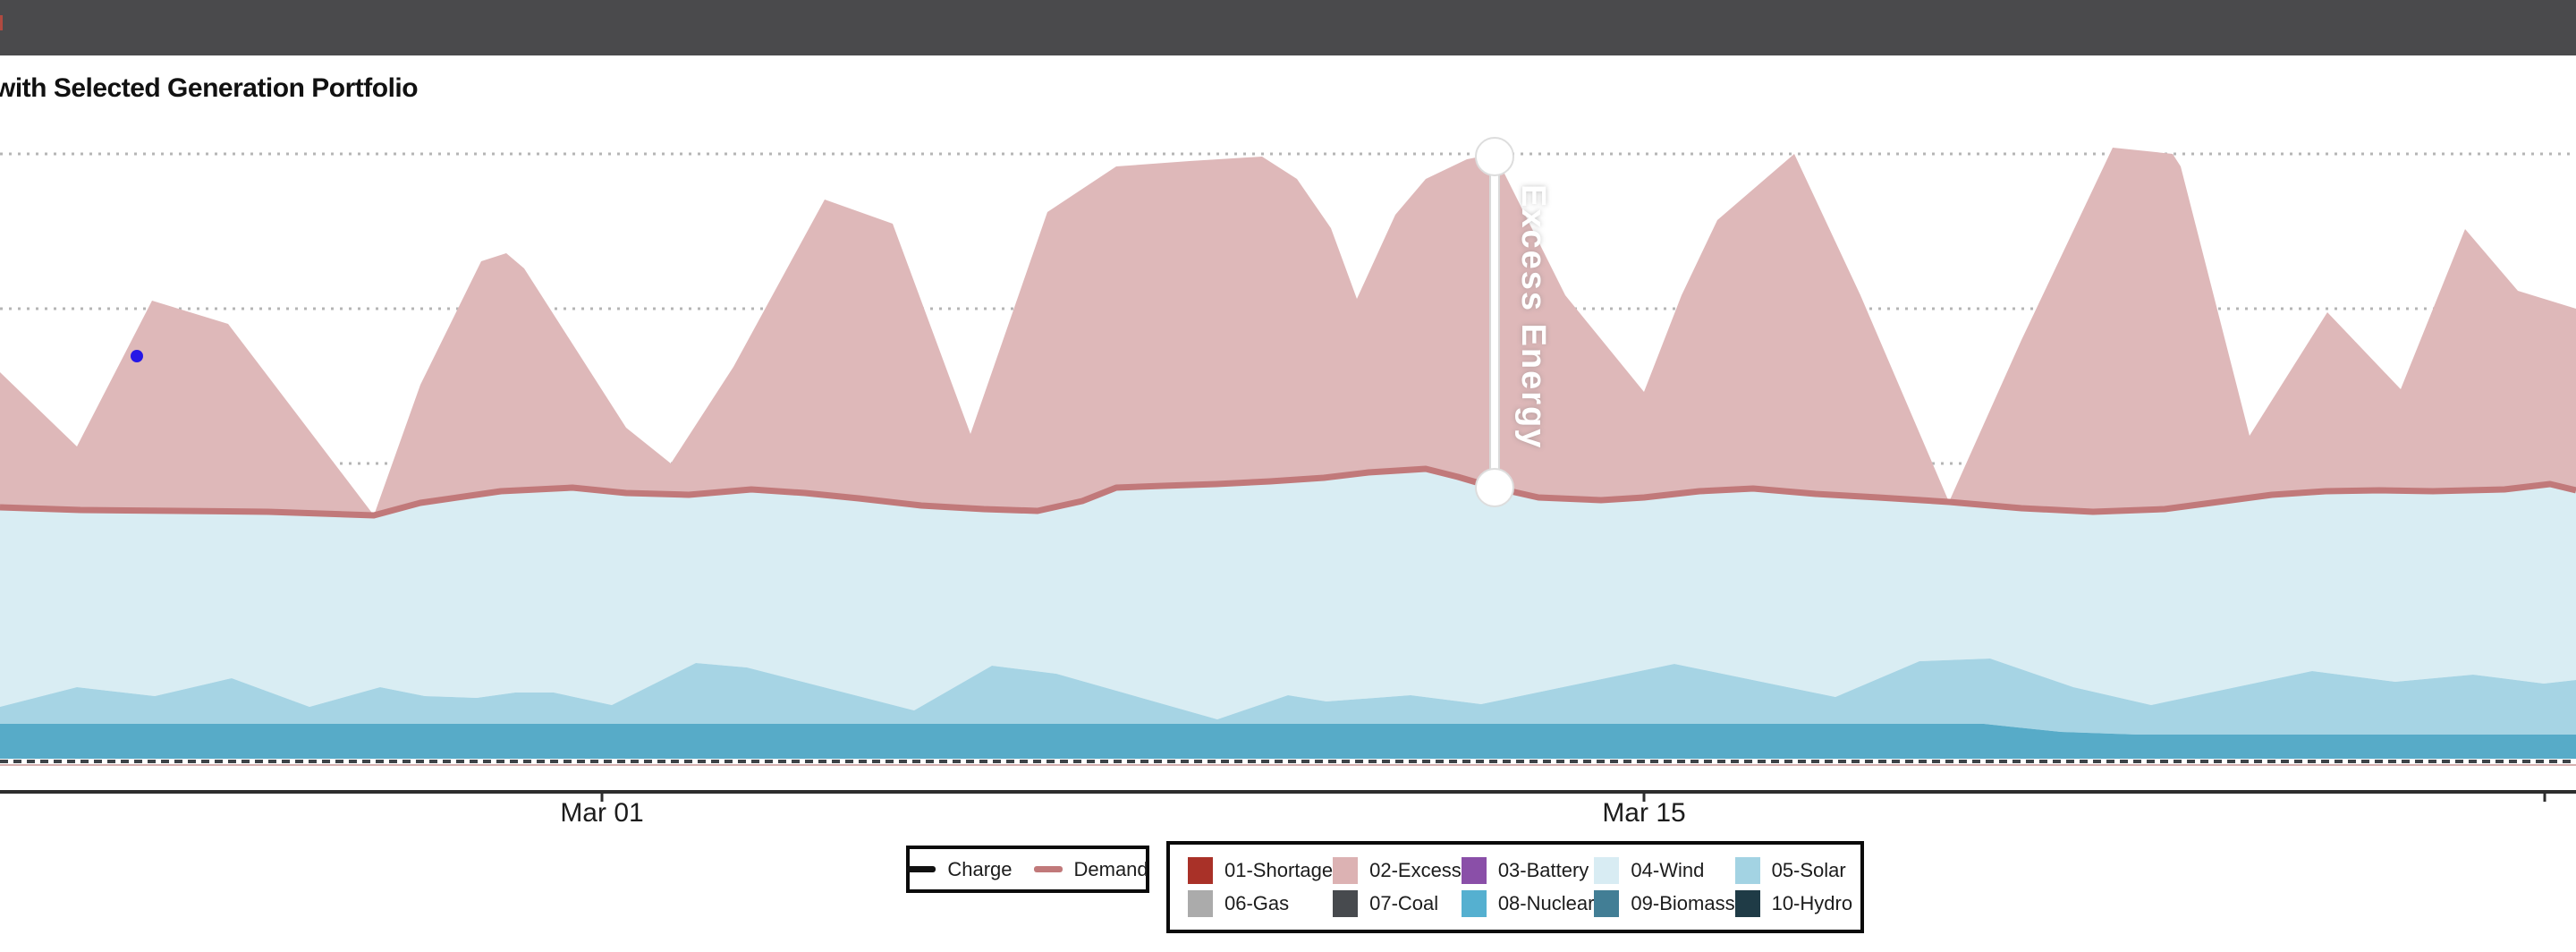 The image size is (2576, 952). I want to click on legend-item-gas: 06-Gas, so click(1260, 904).